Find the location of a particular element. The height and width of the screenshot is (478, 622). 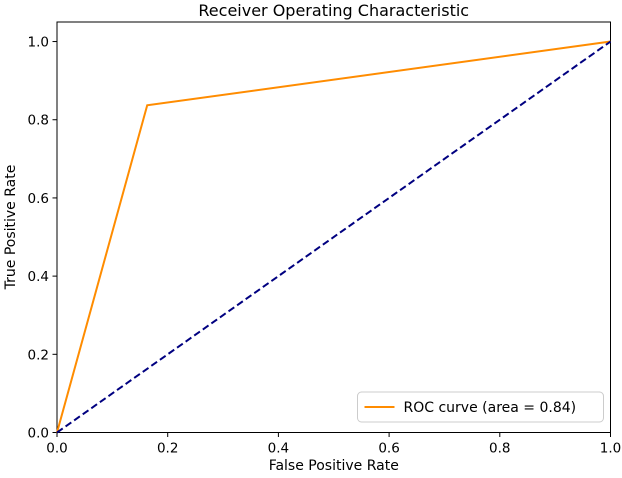

legend-box is located at coordinates (480, 407).